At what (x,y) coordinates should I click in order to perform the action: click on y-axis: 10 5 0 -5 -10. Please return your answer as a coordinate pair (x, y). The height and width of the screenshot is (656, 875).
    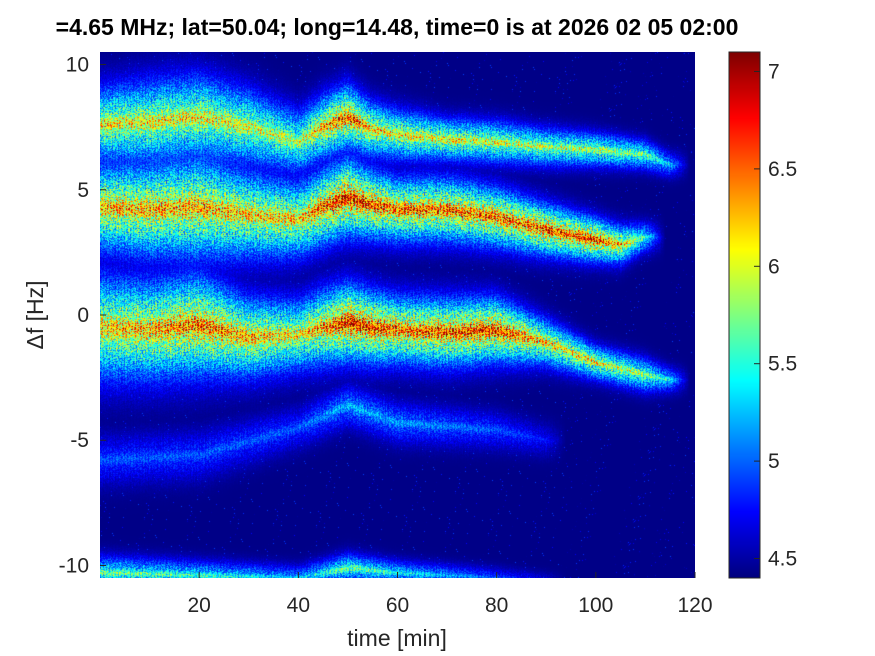
    Looking at the image, I should click on (82, 315).